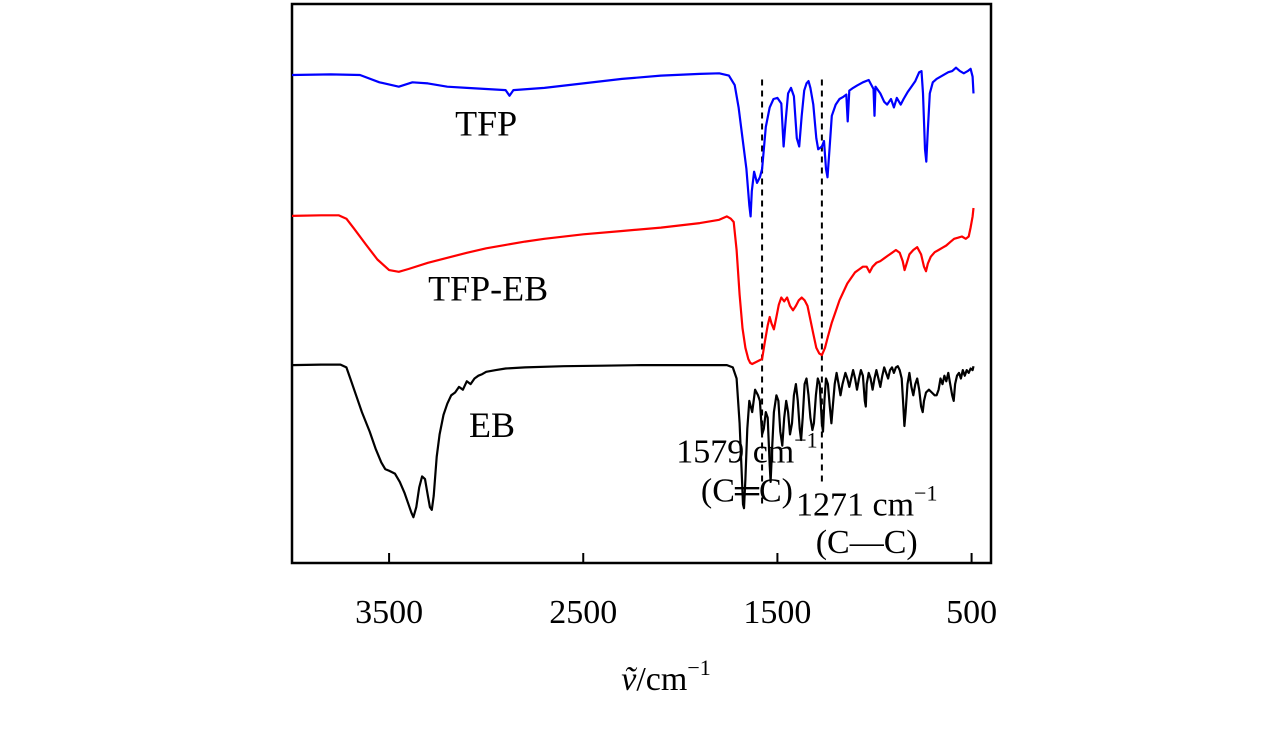 The image size is (1283, 737). What do you see at coordinates (867, 542) in the screenshot?
I see `marker-group-1271: (C—C)` at bounding box center [867, 542].